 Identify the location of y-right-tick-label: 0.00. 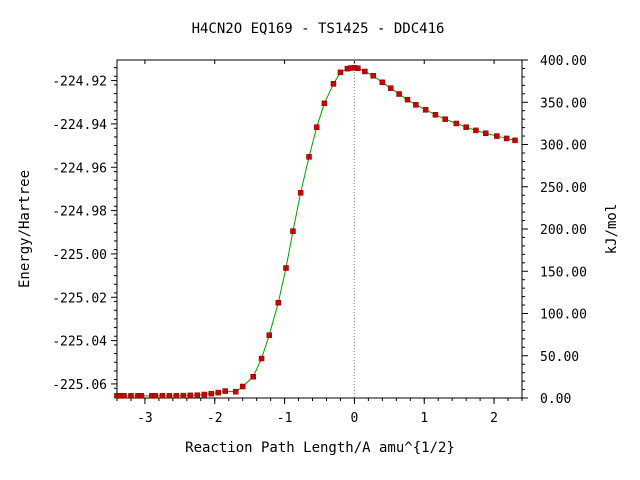
(555, 399).